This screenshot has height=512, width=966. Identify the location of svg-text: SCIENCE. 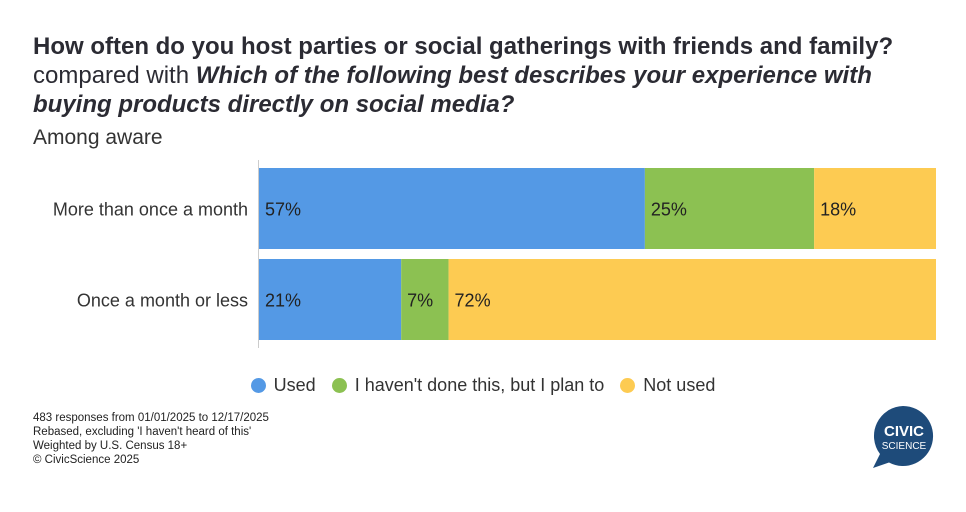
(904, 446).